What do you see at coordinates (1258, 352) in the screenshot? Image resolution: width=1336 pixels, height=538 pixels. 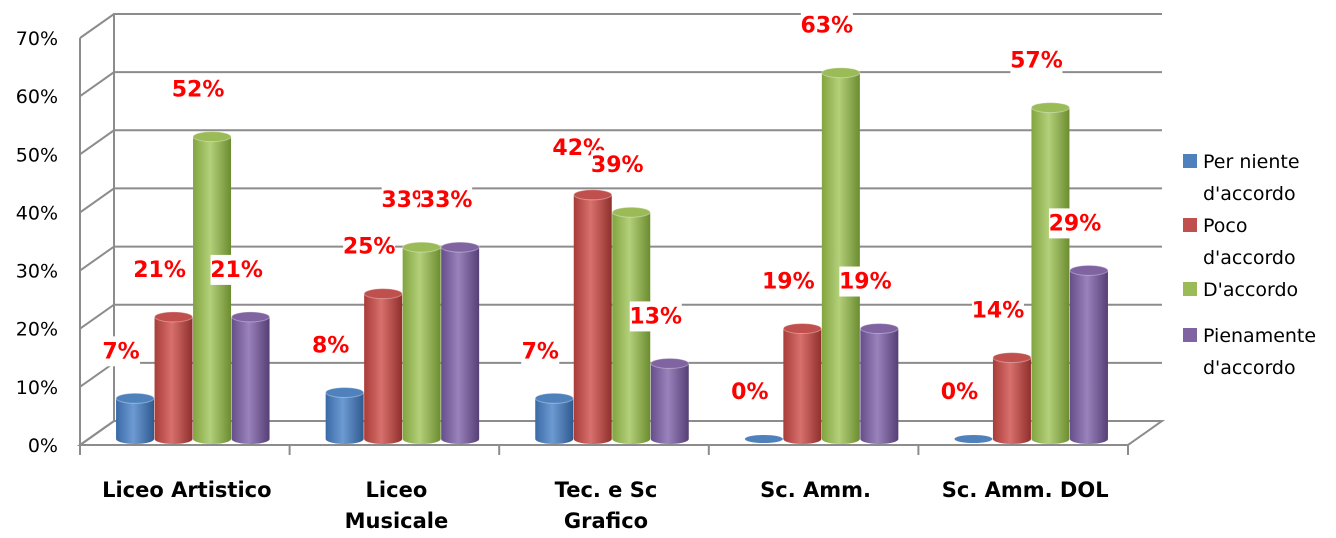 I see `legend-item: Pienamente d'accordo` at bounding box center [1258, 352].